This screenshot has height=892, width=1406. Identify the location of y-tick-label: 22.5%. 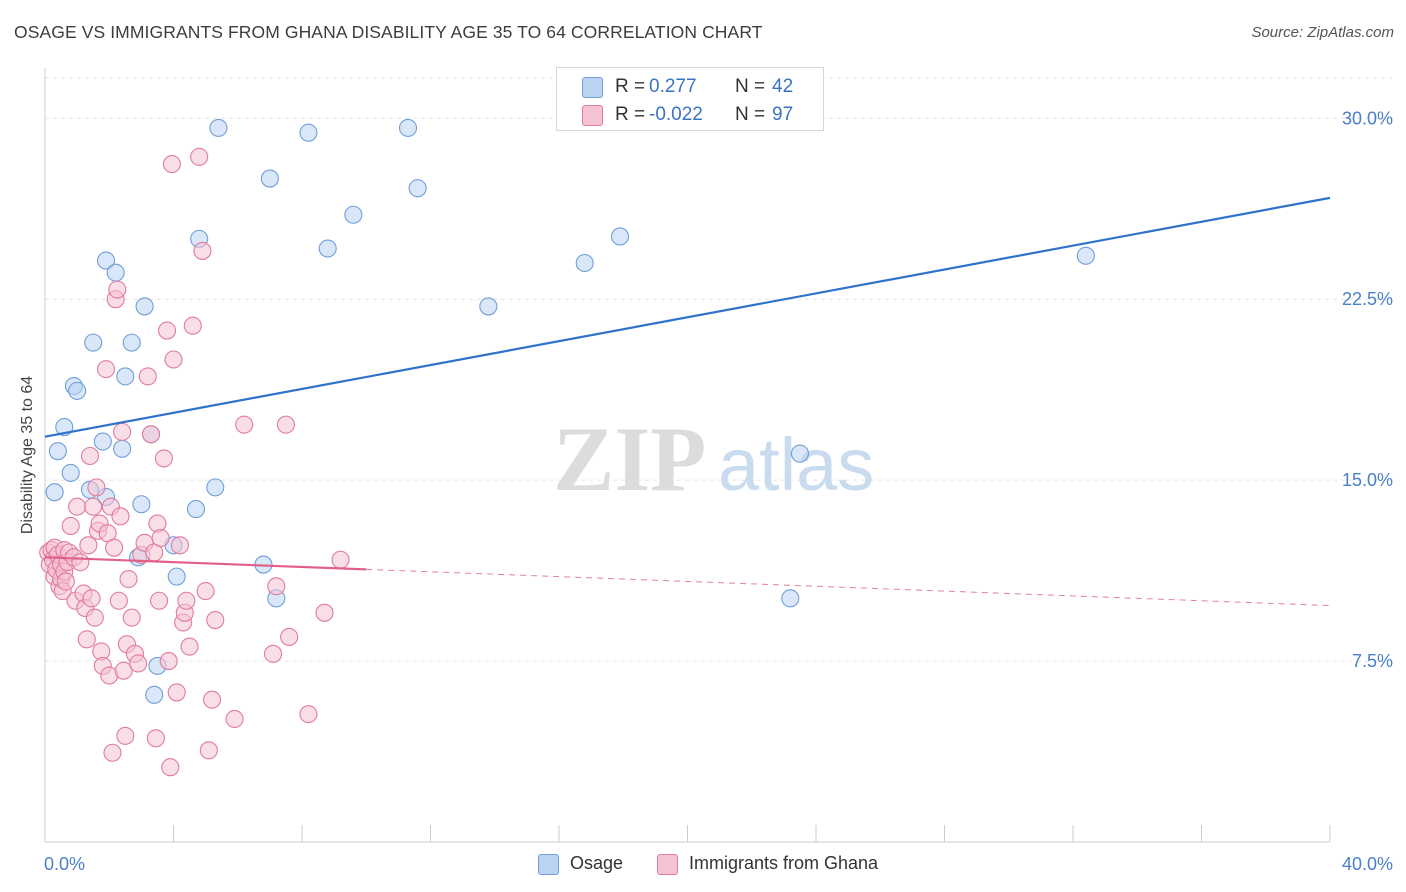
(1367, 299).